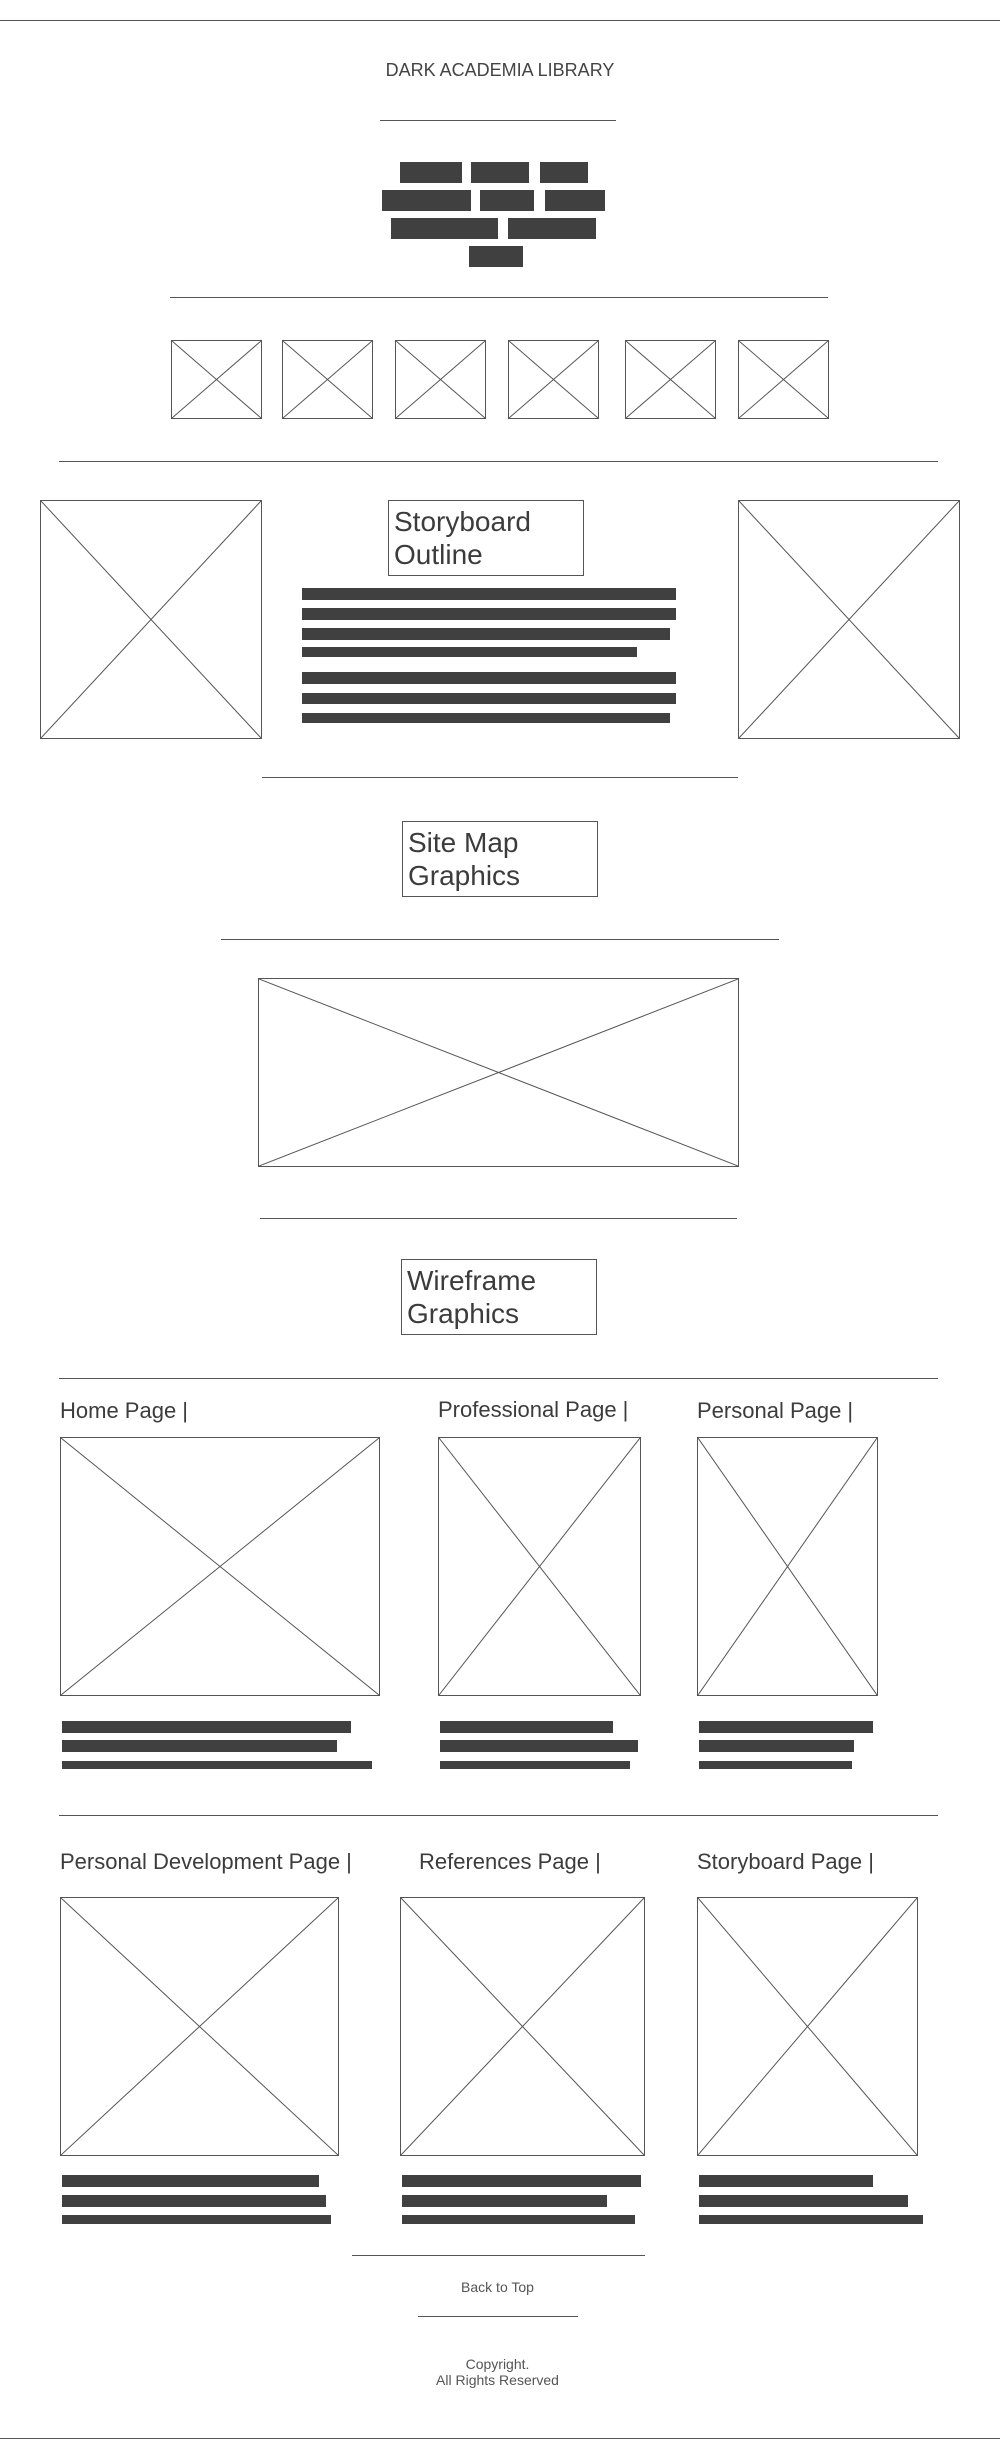  Describe the element at coordinates (199, 2026) in the screenshot. I see `wireframe-placeholder-personal-development` at that location.